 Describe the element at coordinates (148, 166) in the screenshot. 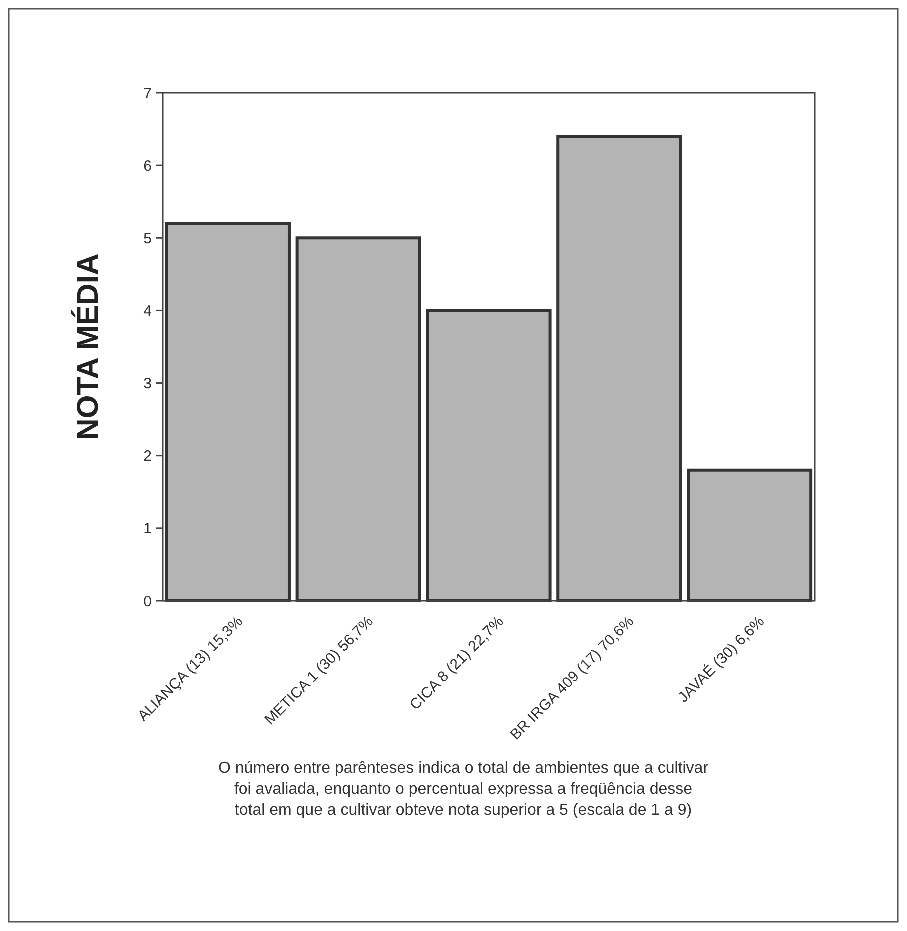

I see `y-tick-label: 6` at that location.